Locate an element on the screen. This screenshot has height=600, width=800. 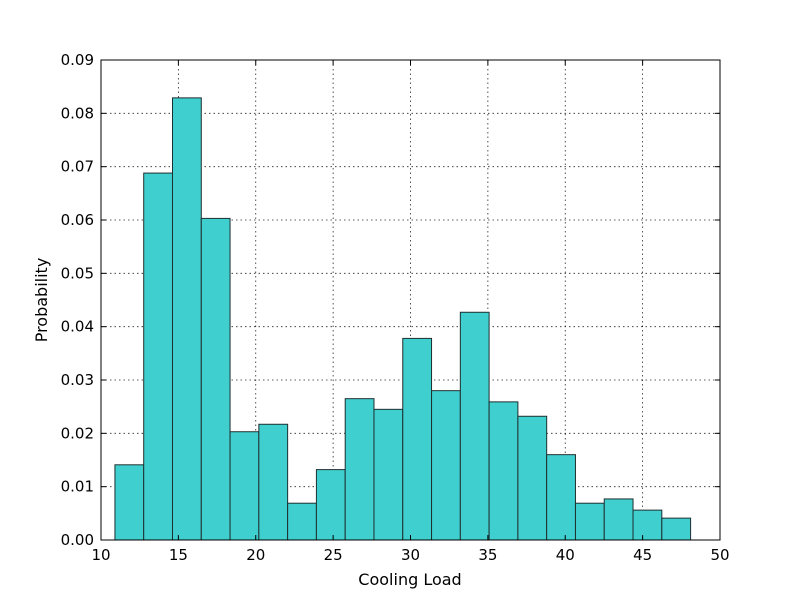
x-tick-label: 30 is located at coordinates (410, 555).